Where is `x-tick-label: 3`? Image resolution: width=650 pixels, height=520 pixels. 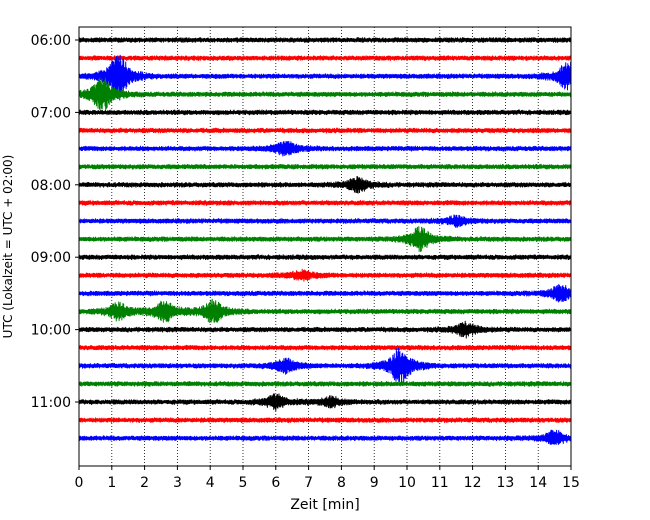 x-tick-label: 3 is located at coordinates (177, 483).